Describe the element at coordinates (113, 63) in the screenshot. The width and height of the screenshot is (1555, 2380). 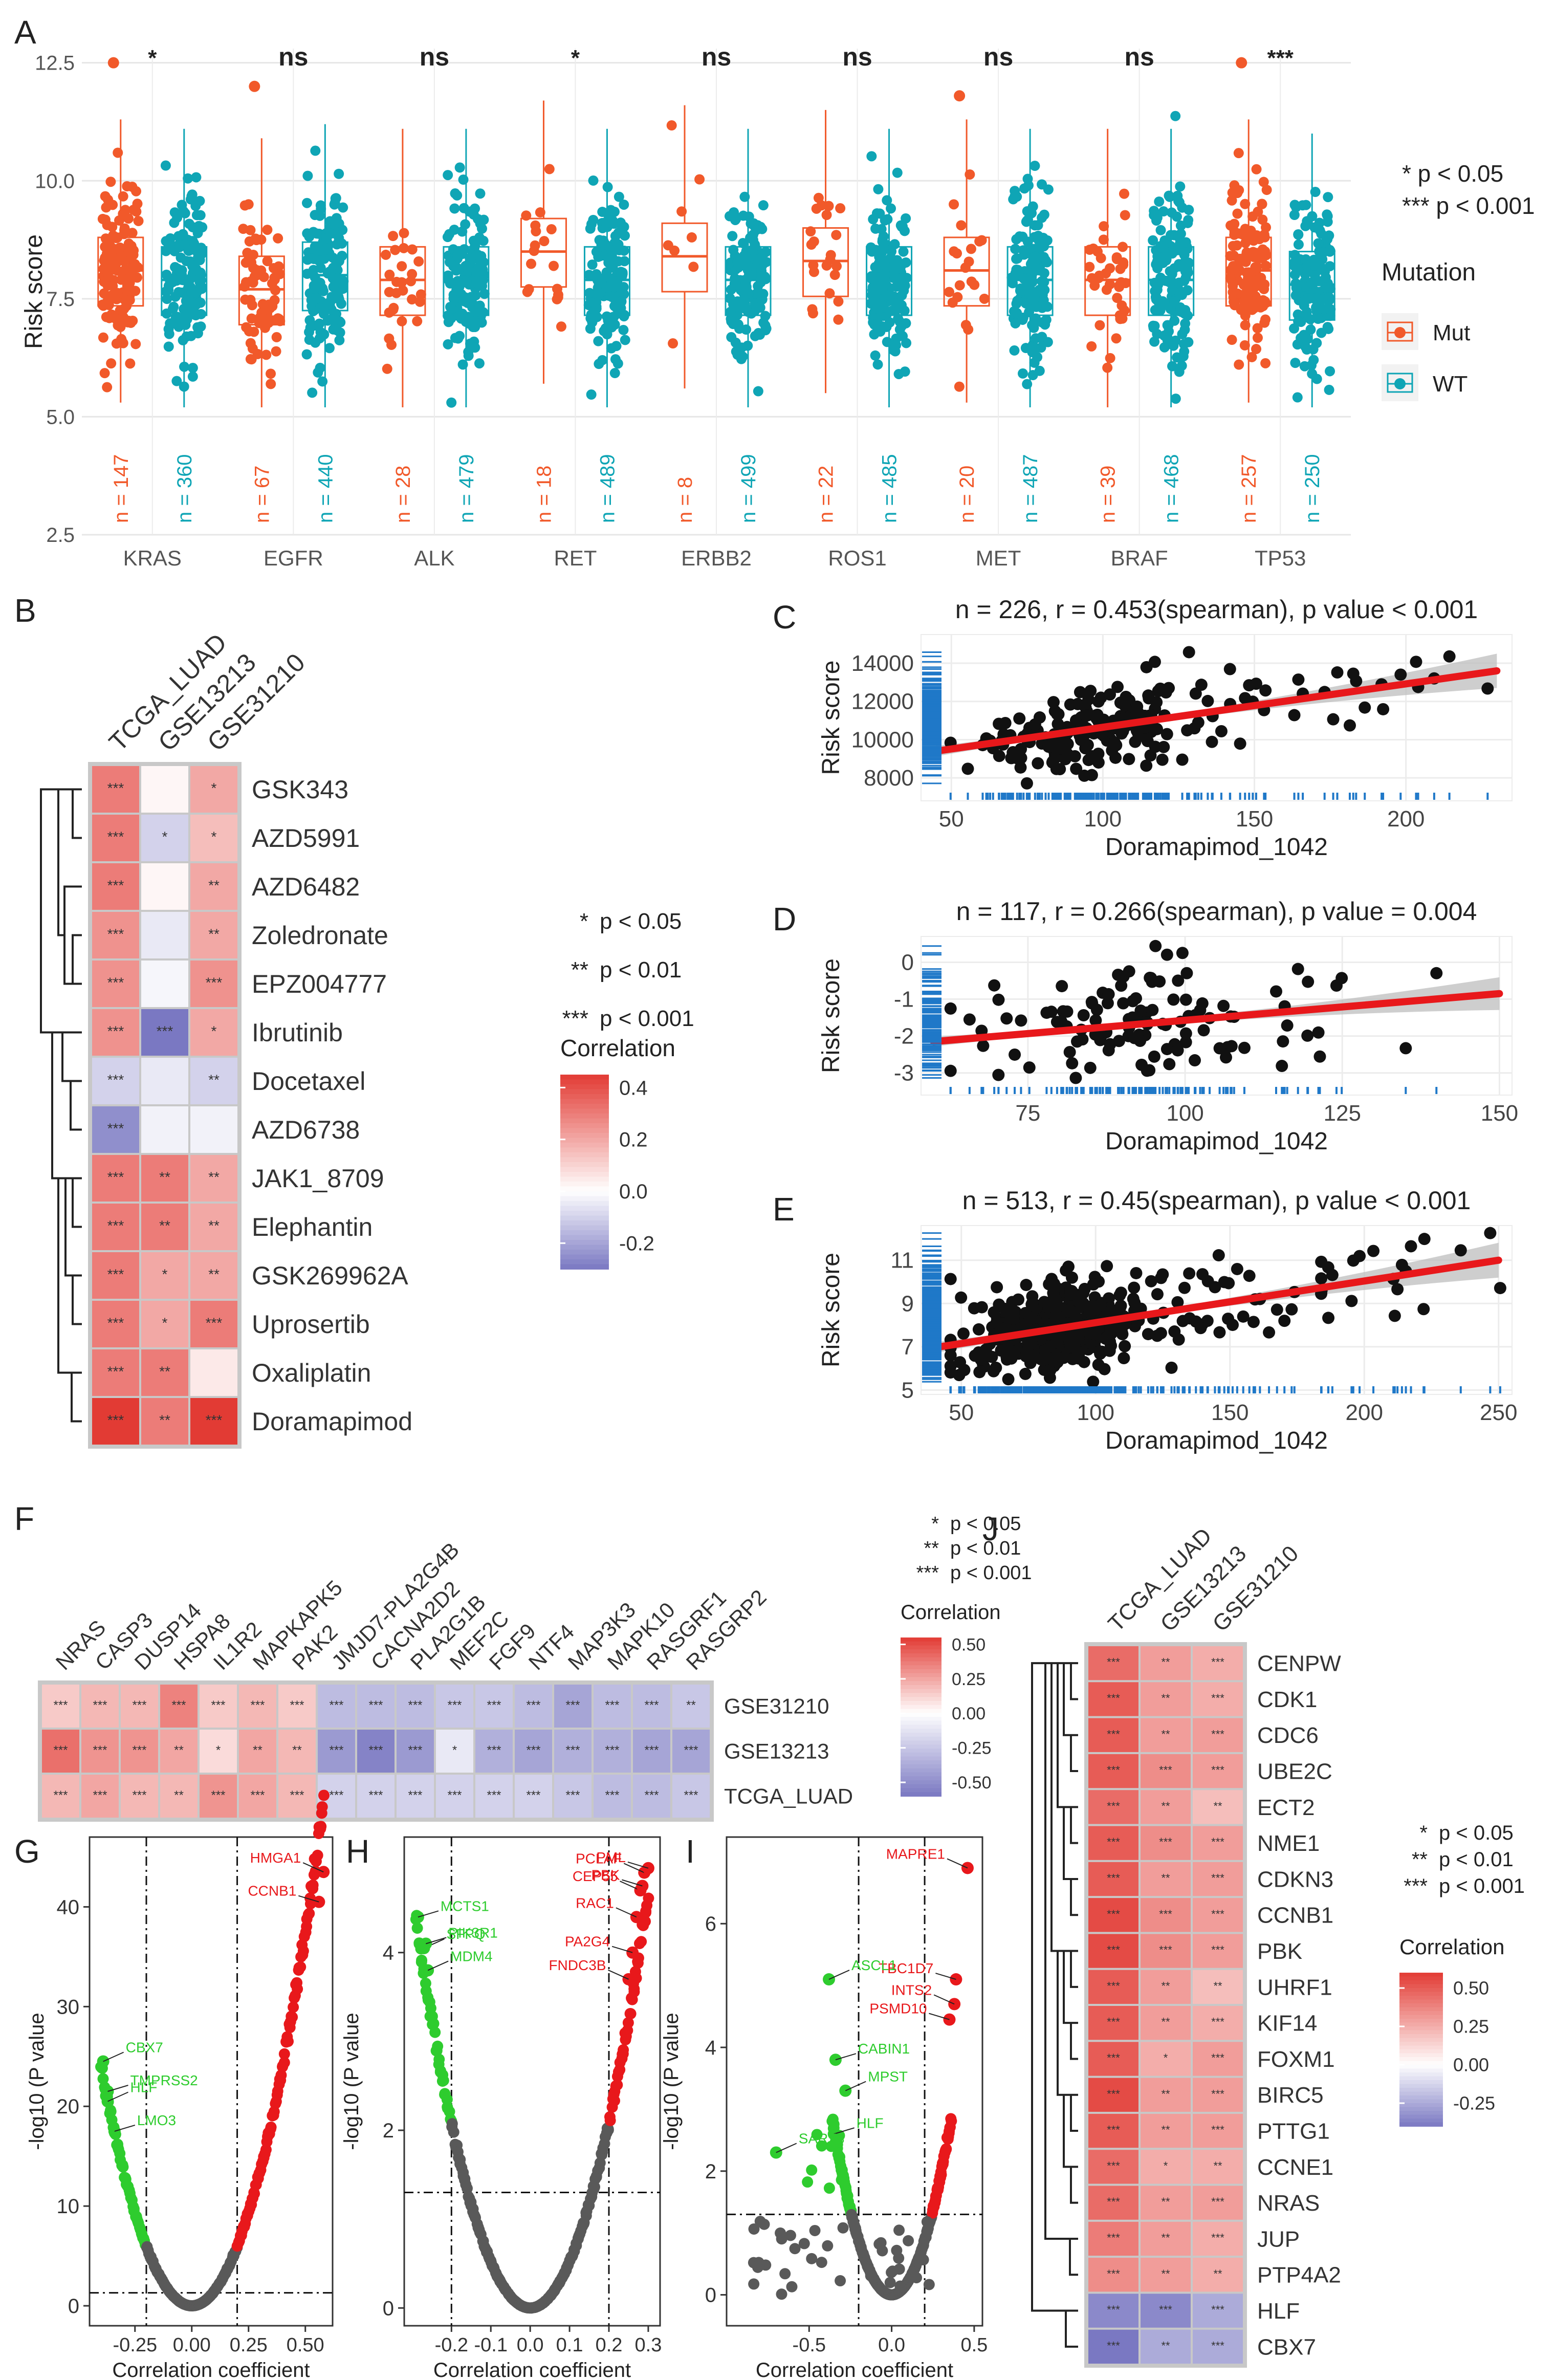
I see `outlier-point` at that location.